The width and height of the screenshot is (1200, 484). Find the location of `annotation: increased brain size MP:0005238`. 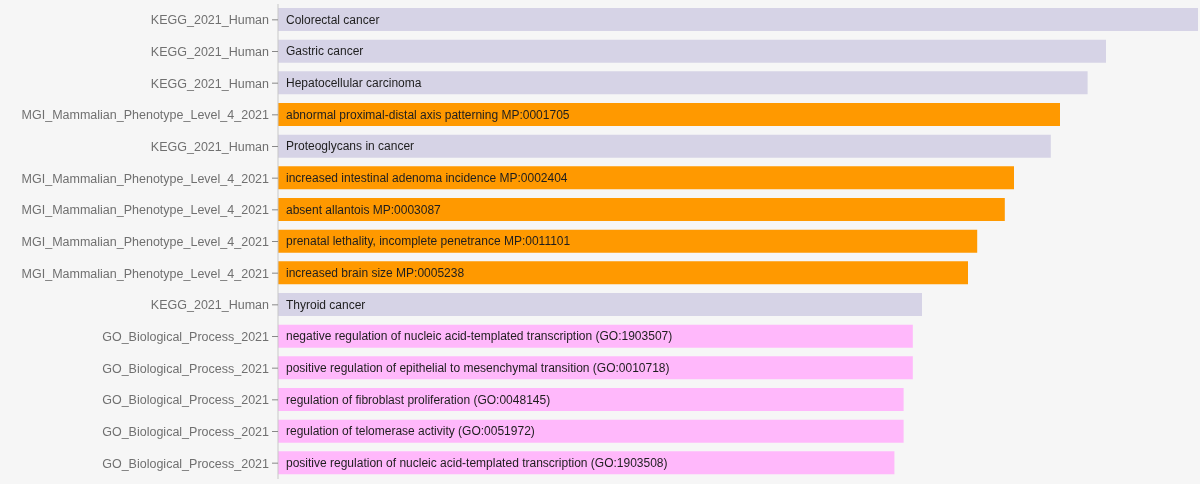

annotation: increased brain size MP:0005238 is located at coordinates (375, 272).